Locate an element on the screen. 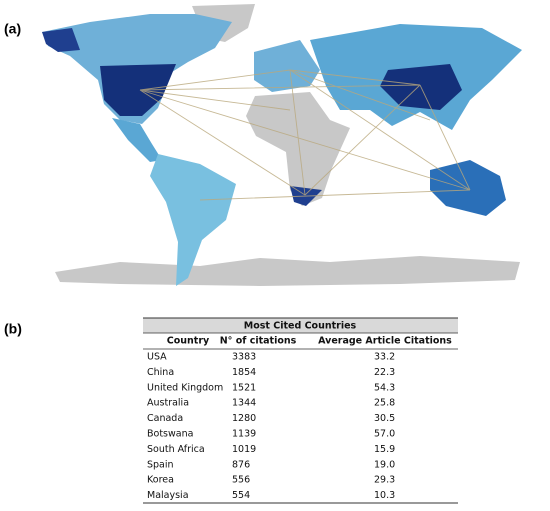 Image resolution: width=550 pixels, height=511 pixels. table-cell: 1139 is located at coordinates (244, 434).